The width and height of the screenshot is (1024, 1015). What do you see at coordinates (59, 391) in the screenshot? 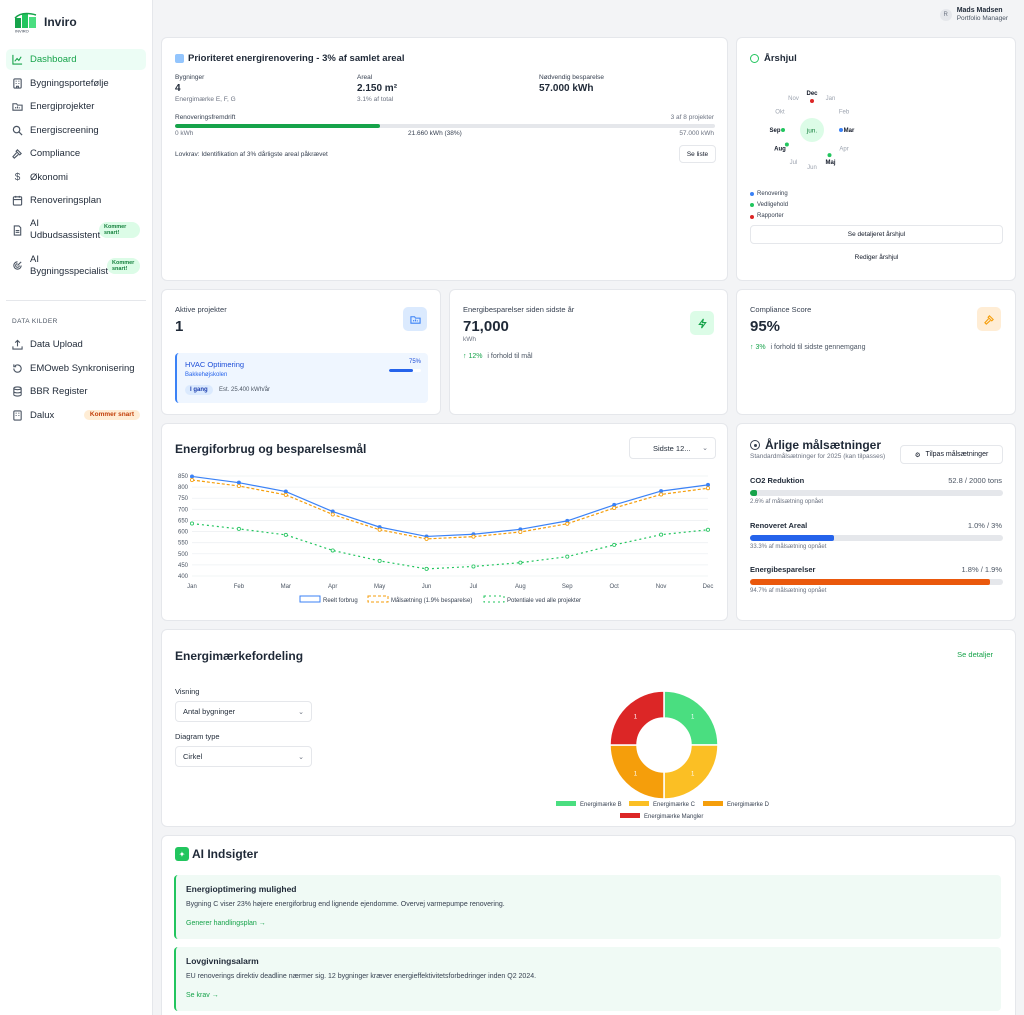
I see `sidebar-item-label: BBR Register` at bounding box center [59, 391].